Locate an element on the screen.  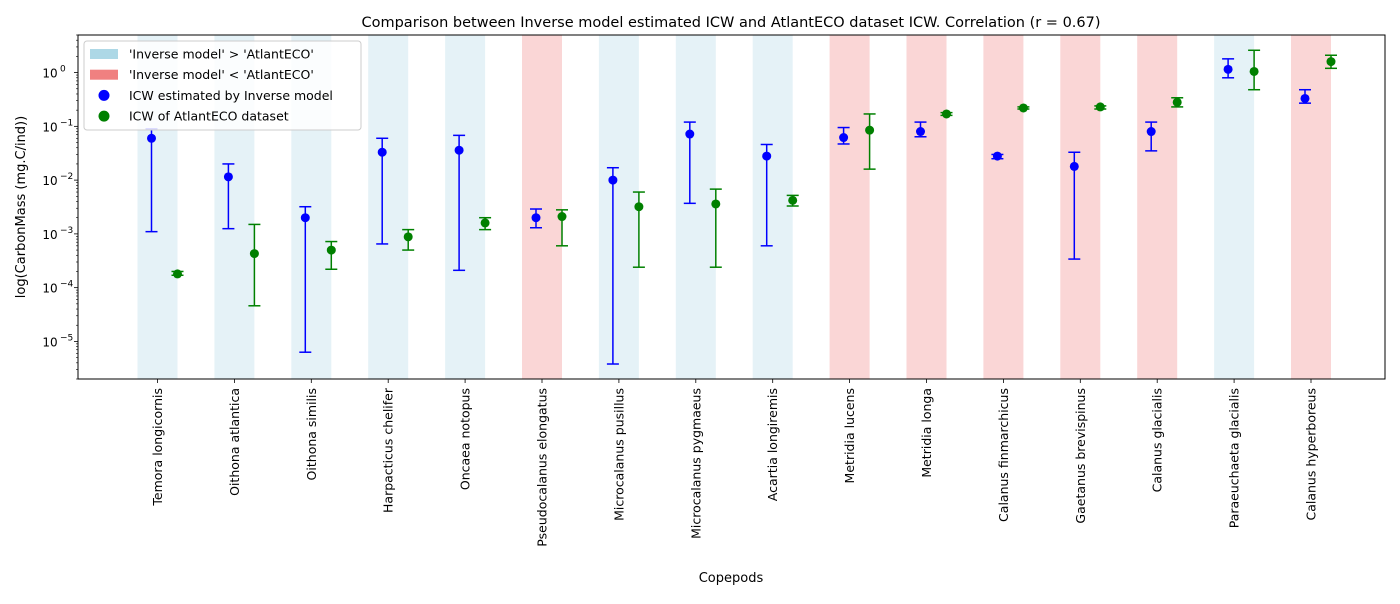
x-tick-label: Microcalanus pusillus is located at coordinates (618, 454).